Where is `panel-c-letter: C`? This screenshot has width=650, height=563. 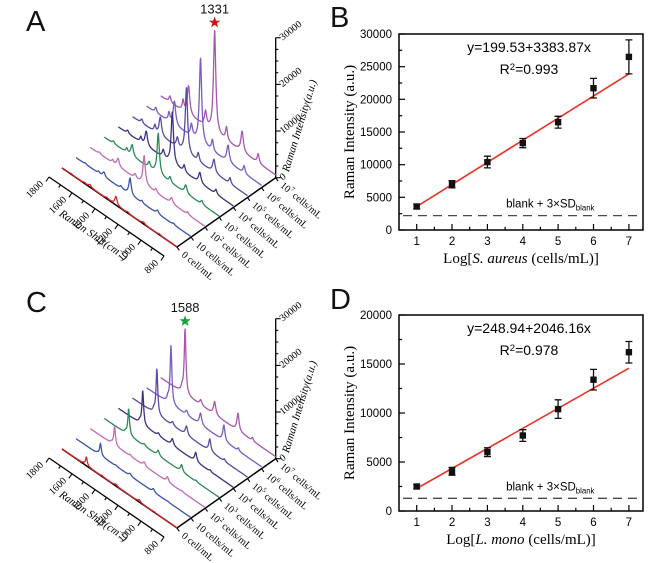 panel-c-letter: C is located at coordinates (36, 303).